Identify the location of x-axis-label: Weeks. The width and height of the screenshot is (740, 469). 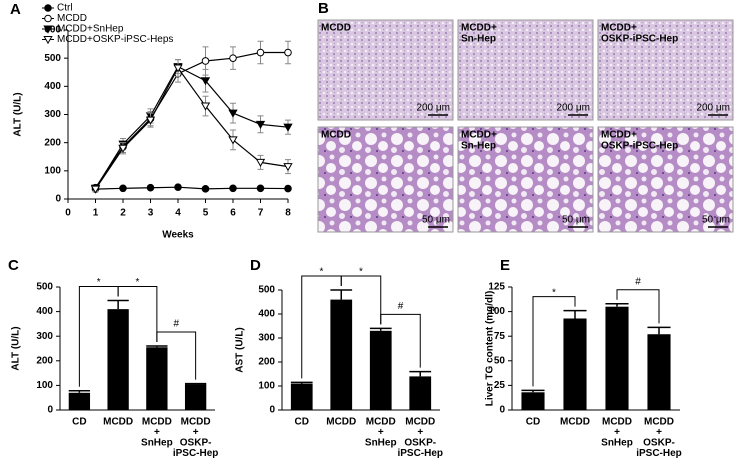
(178, 235).